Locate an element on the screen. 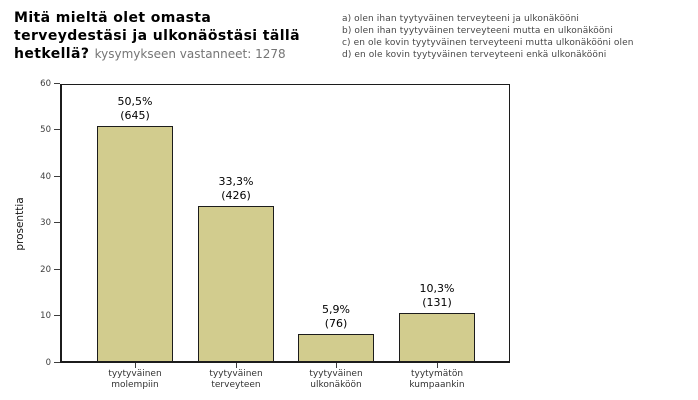 The image size is (698, 400). title-line-1: Mitä mieltä olet omasta is located at coordinates (113, 18).